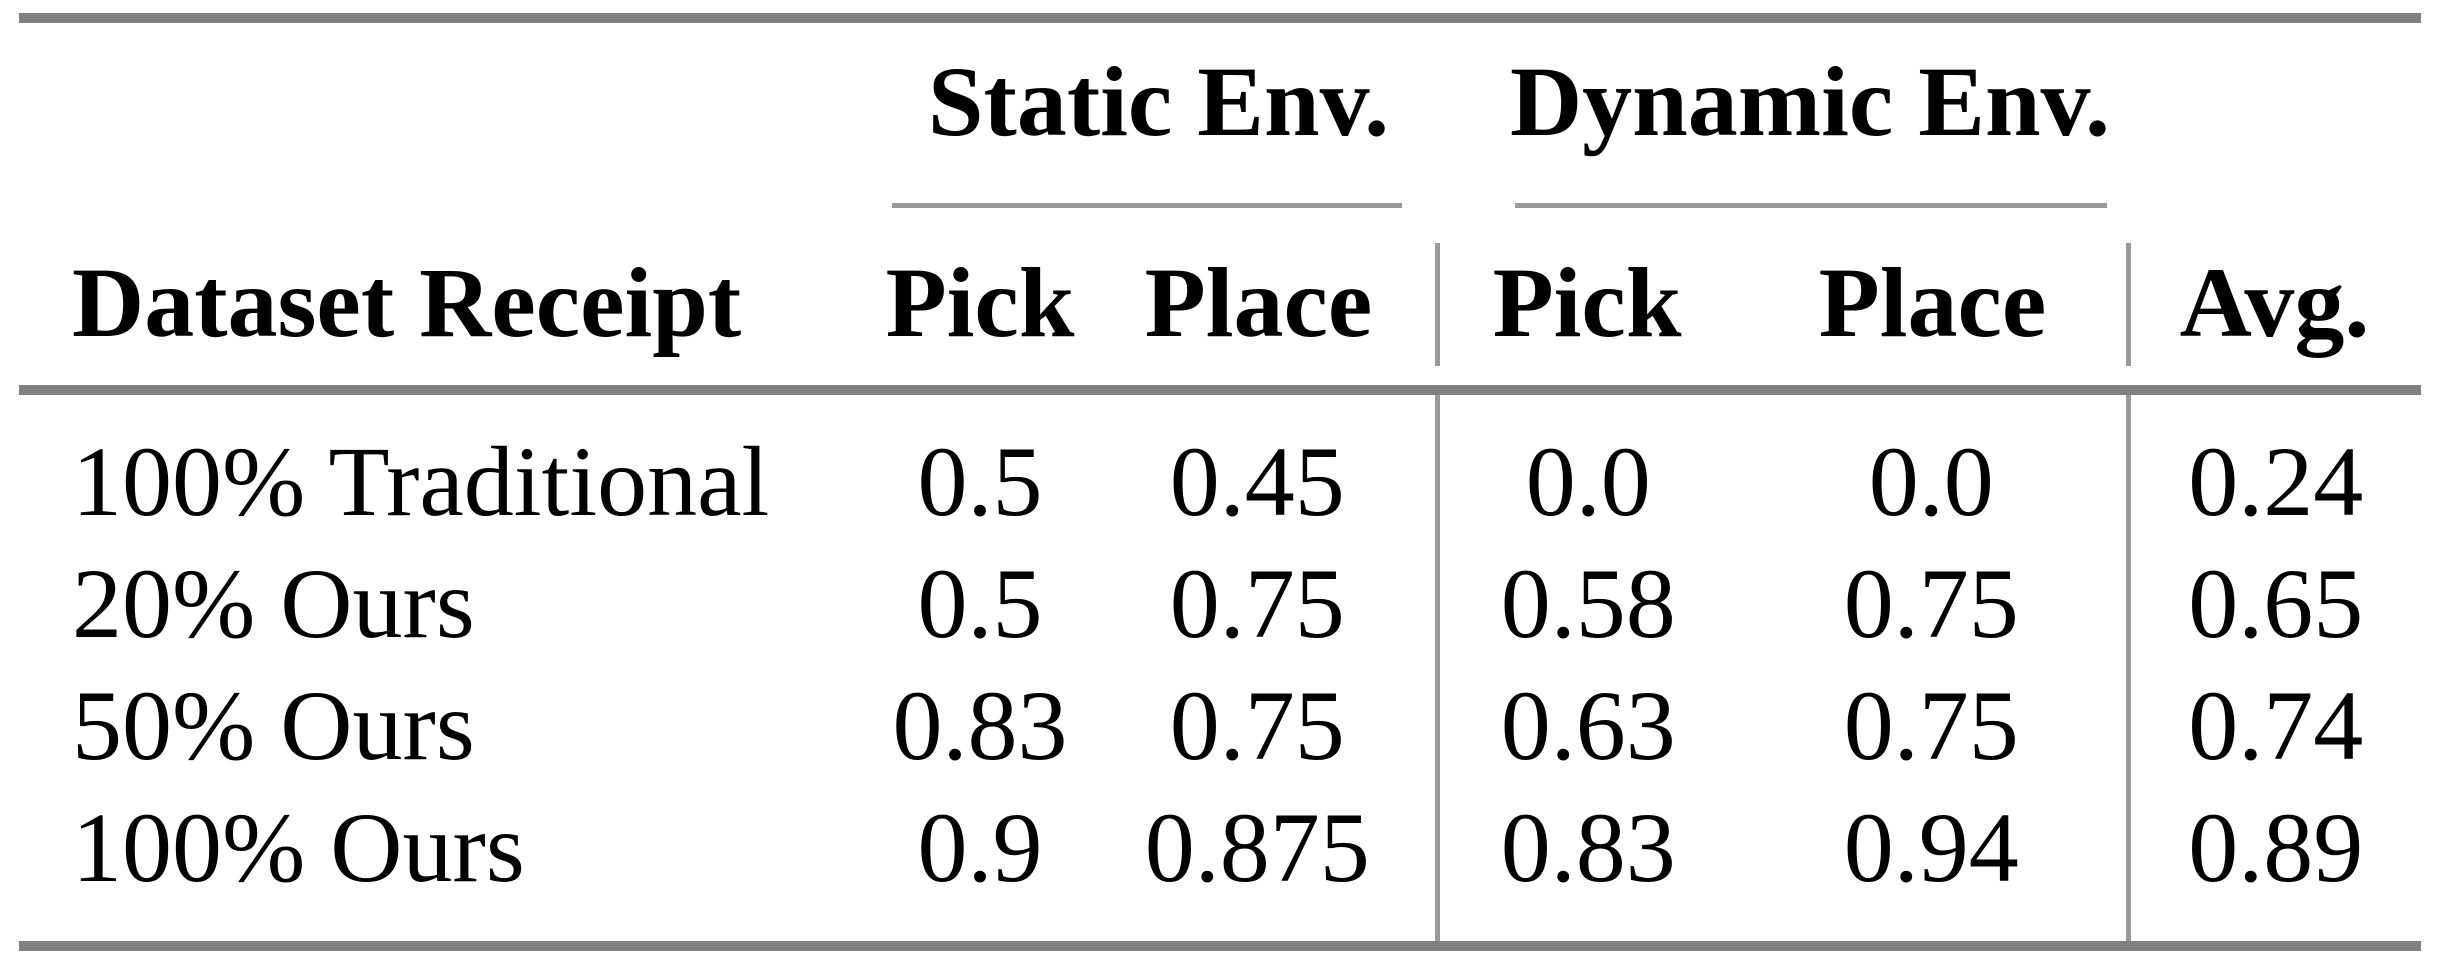  I want to click on cell-dynamic-pick: 0.0, so click(1588, 481).